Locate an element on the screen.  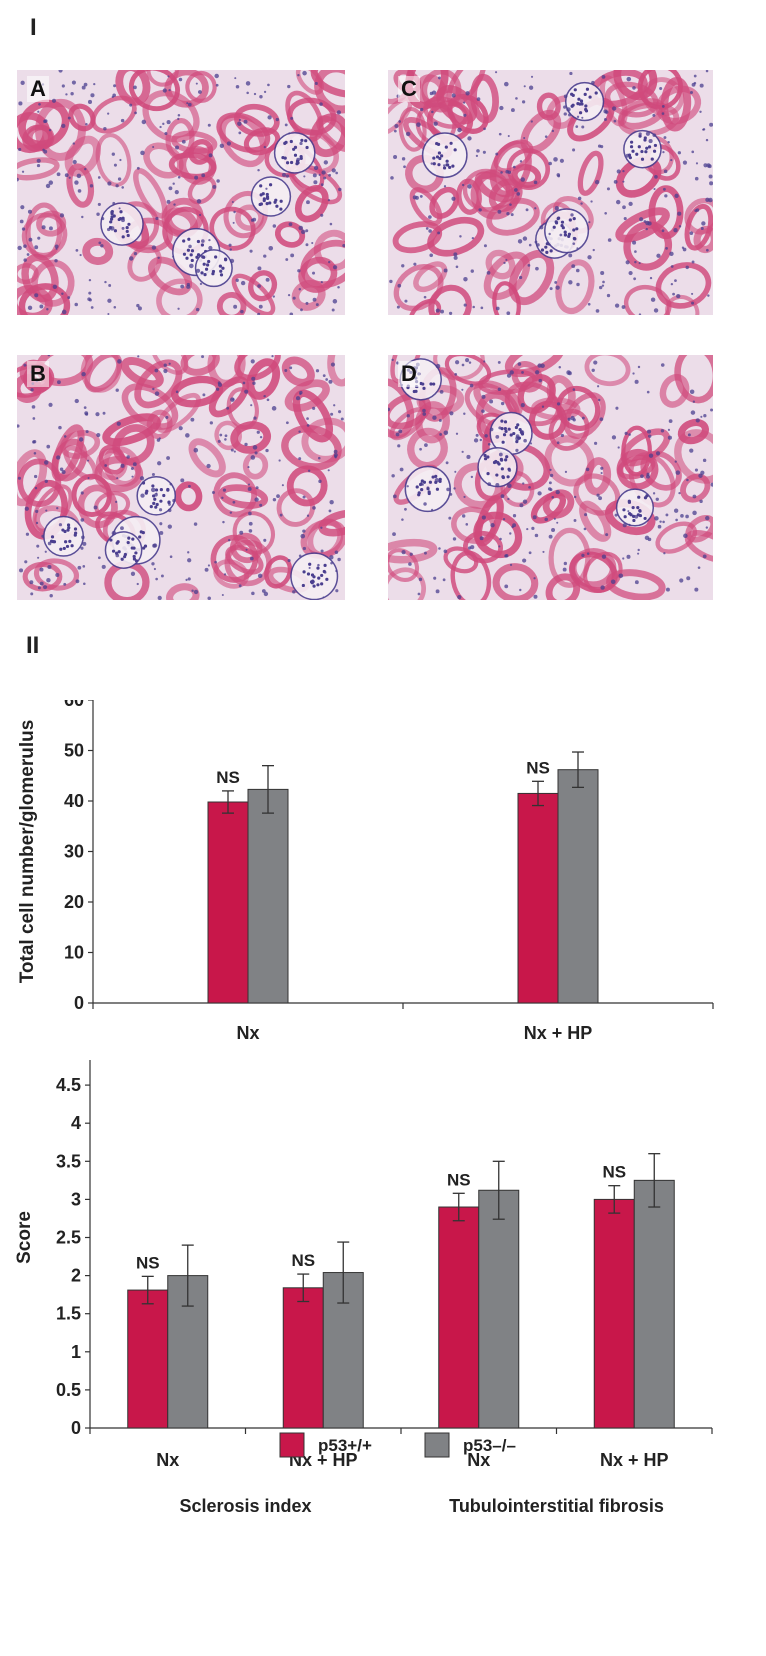
y-tick-label: 0 is located at coordinates (79, 1003).